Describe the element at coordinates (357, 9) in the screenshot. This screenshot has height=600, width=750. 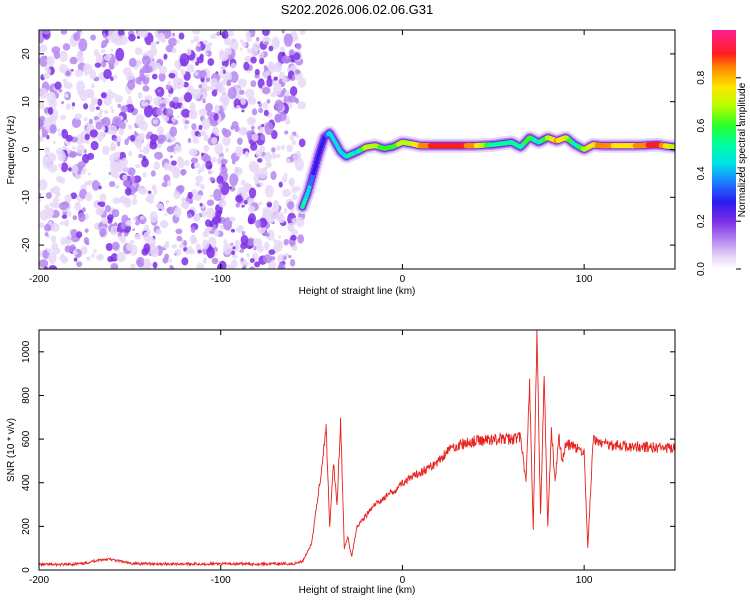
I see `figure-title: S202.2026.006.02.06.G31` at that location.